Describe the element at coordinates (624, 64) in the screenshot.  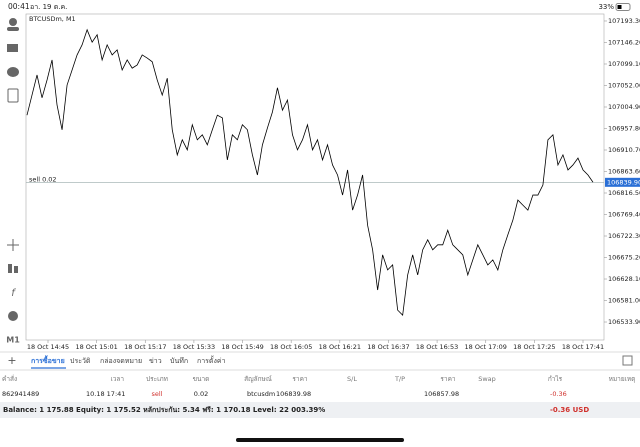
I see `y-tick-label: 107099.10` at that location.